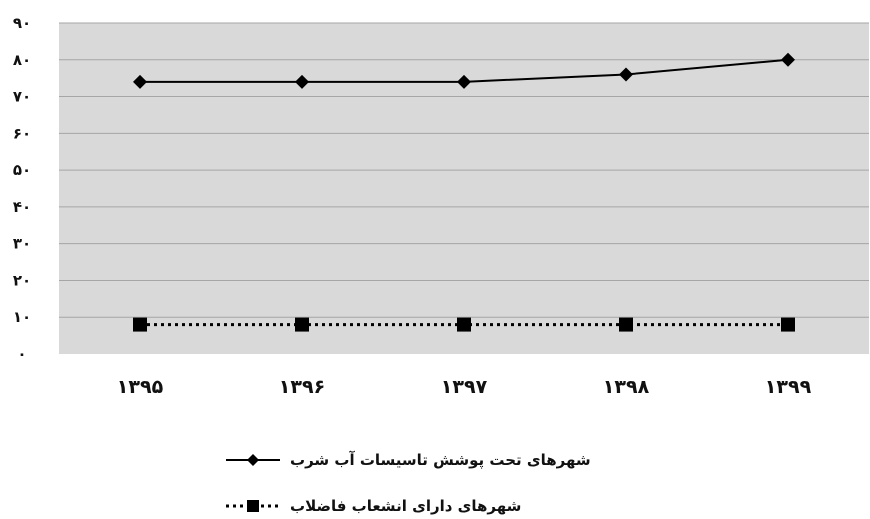  I want to click on x-tick-label: ۱۳۹۵, so click(140, 387).